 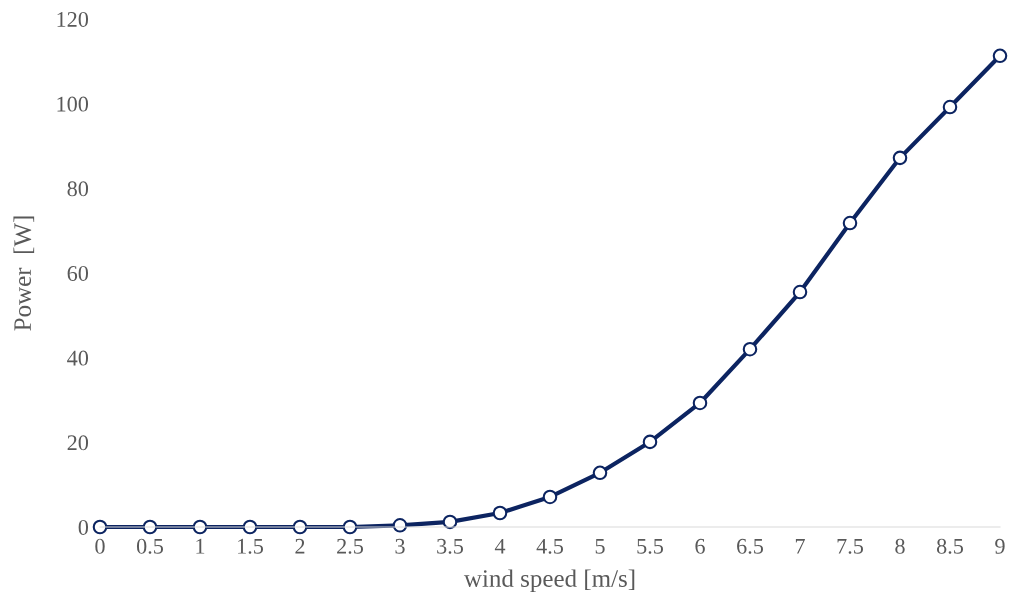 What do you see at coordinates (73, 104) in the screenshot?
I see `y-tick-label: 100` at bounding box center [73, 104].